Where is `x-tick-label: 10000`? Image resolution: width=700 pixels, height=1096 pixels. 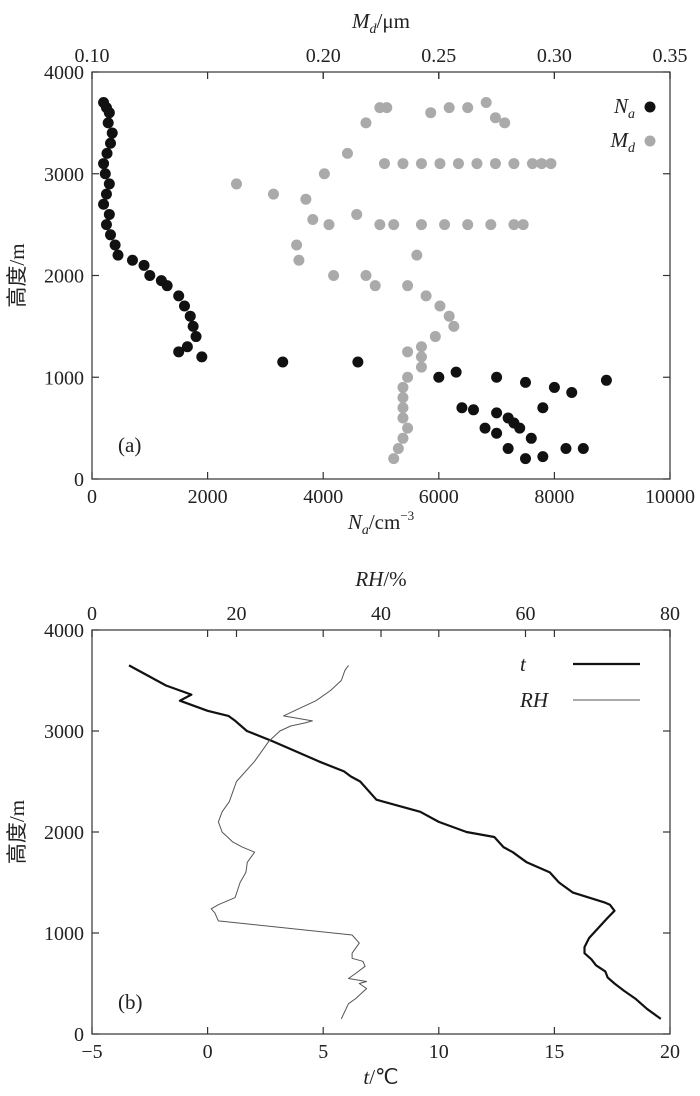
x-tick-label: 10000 is located at coordinates (670, 497).